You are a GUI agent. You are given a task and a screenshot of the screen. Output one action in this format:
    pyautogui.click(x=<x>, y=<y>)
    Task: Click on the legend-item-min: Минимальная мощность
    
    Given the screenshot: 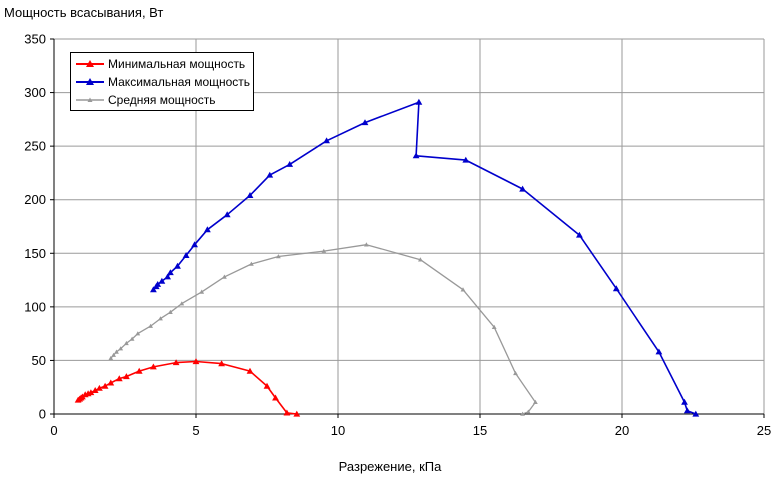 What is the action you would take?
    pyautogui.click(x=162, y=64)
    